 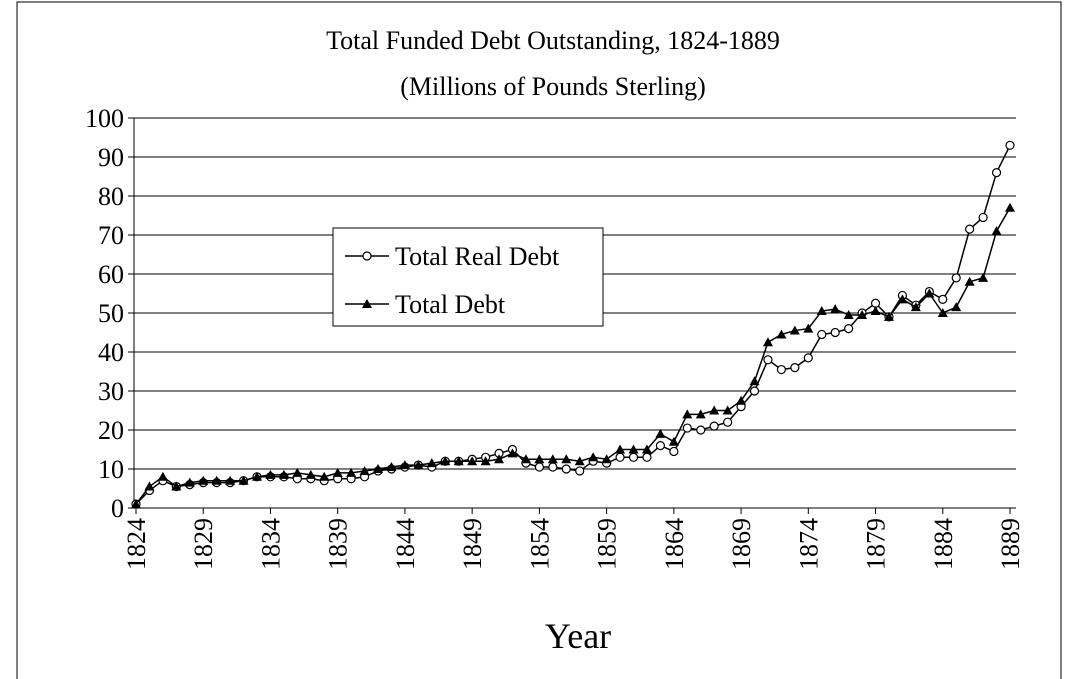 I want to click on y-tick-label: 20, so click(x=111, y=430).